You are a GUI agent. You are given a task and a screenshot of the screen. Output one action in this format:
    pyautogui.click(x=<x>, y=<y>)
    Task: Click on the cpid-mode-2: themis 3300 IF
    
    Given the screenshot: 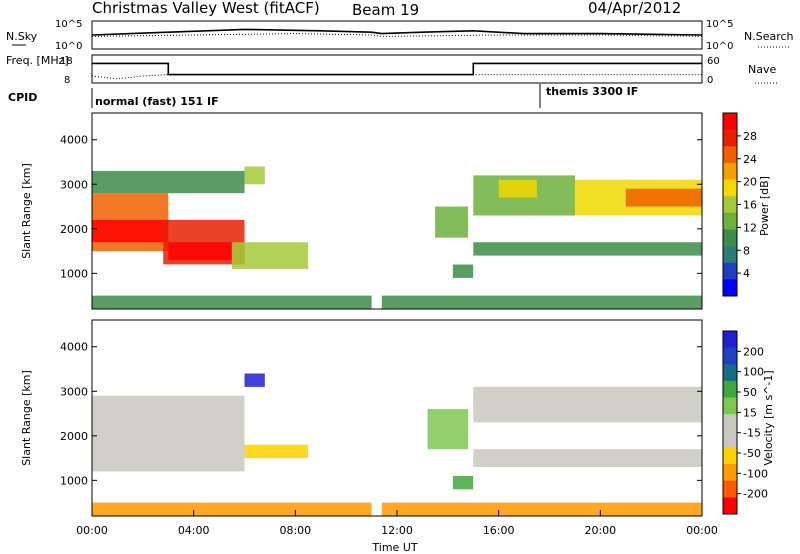 What is the action you would take?
    pyautogui.click(x=592, y=91)
    